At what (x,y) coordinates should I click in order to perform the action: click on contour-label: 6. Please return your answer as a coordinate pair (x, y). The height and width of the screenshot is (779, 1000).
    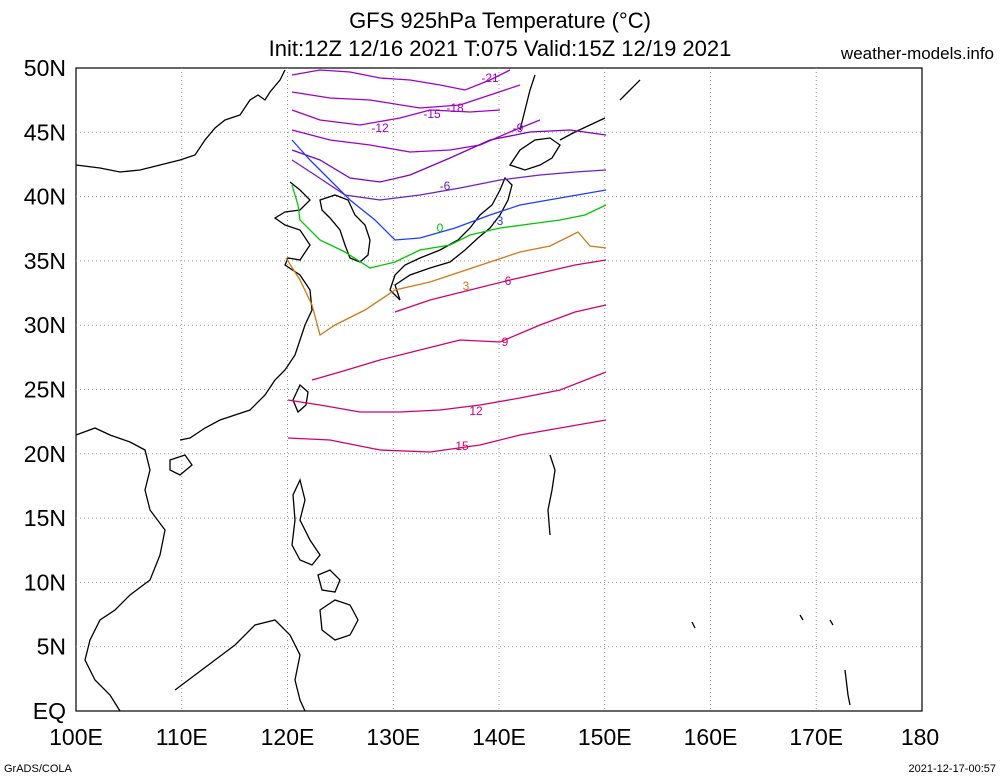
    Looking at the image, I should click on (508, 281).